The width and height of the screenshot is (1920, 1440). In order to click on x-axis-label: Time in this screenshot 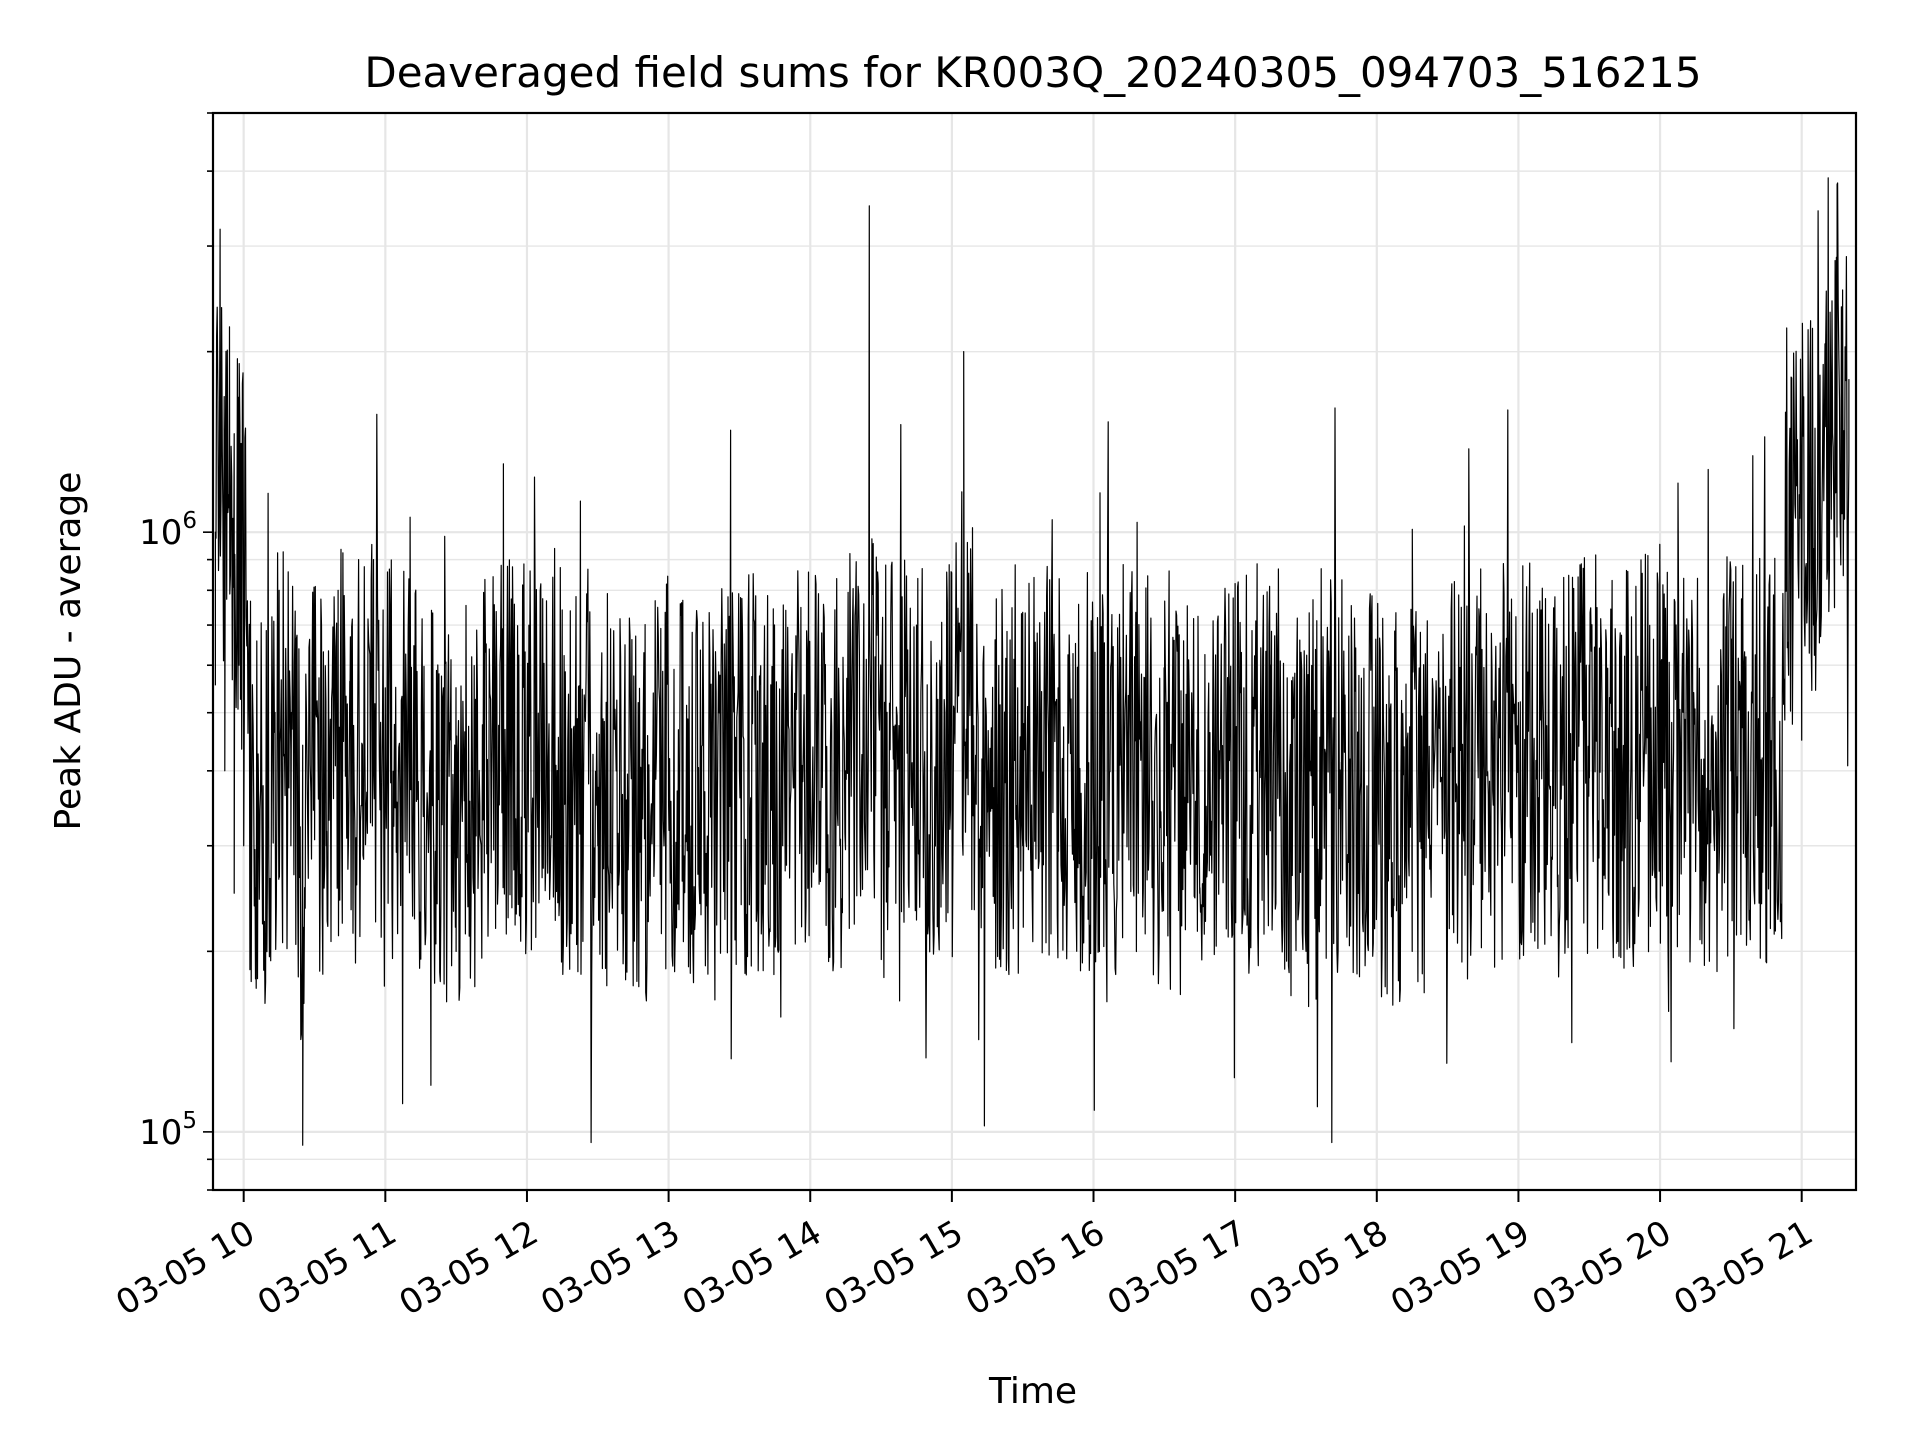, I will do `click(1032, 1391)`.